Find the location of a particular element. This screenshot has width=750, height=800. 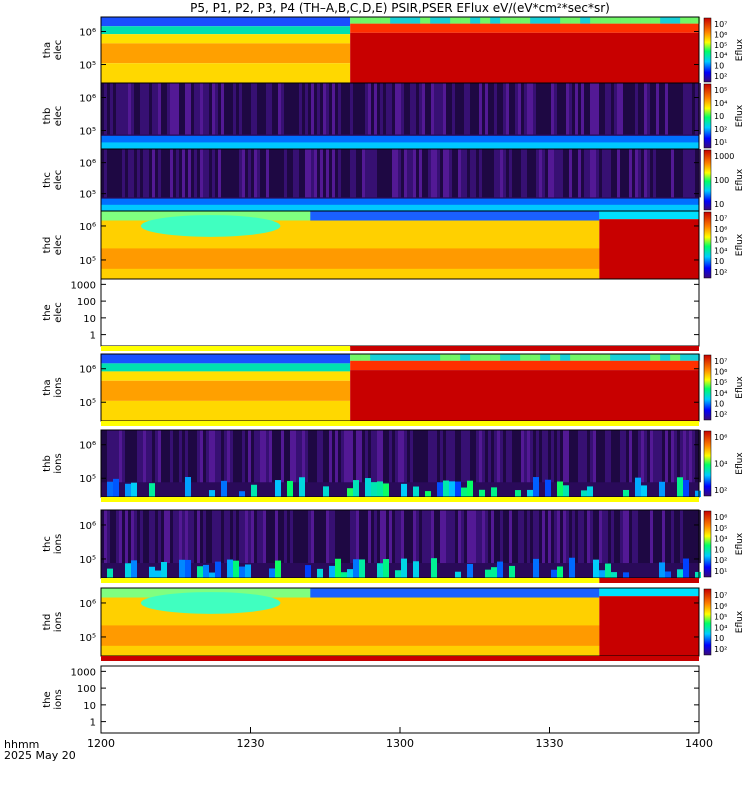

panel-label-probe: thb is located at coordinates (47, 463).